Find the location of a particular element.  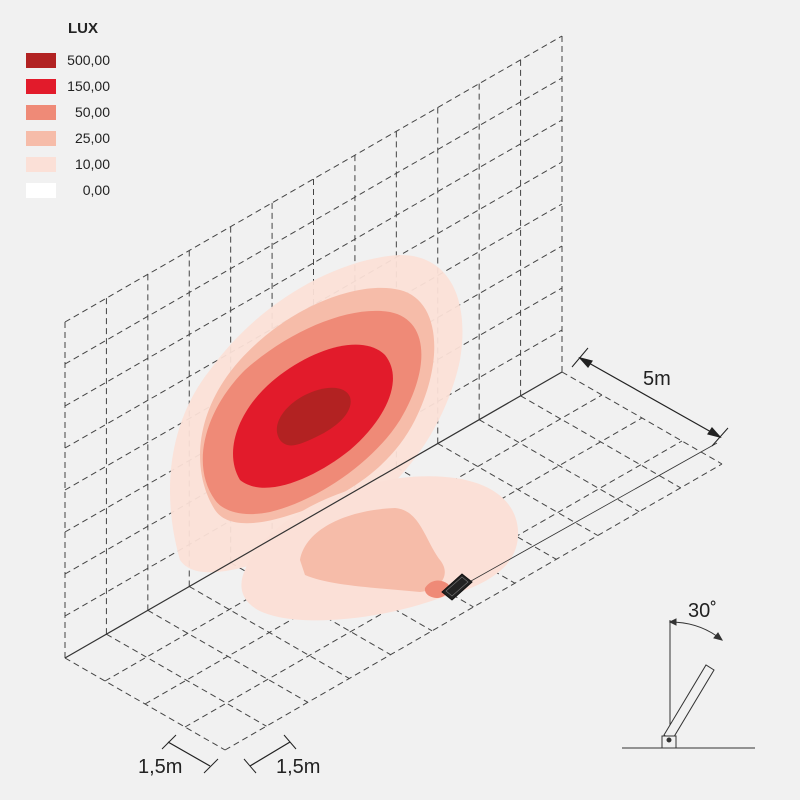

height-dimension-label: 5m is located at coordinates (657, 379).